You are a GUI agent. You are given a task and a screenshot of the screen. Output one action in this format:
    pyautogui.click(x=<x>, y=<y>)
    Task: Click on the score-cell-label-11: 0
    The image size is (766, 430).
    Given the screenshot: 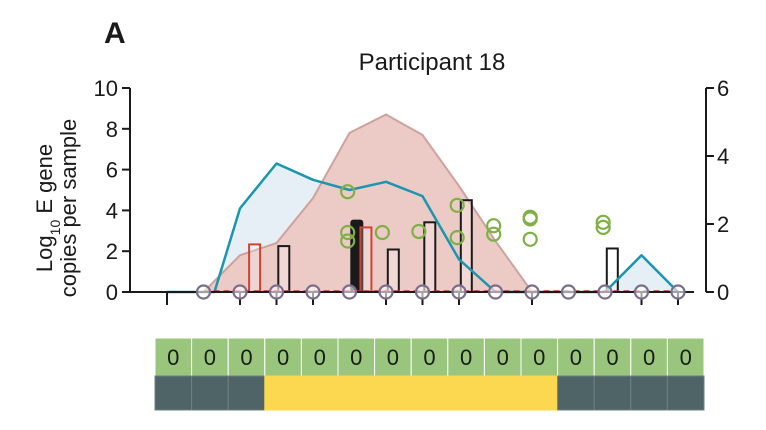 What is the action you would take?
    pyautogui.click(x=576, y=357)
    